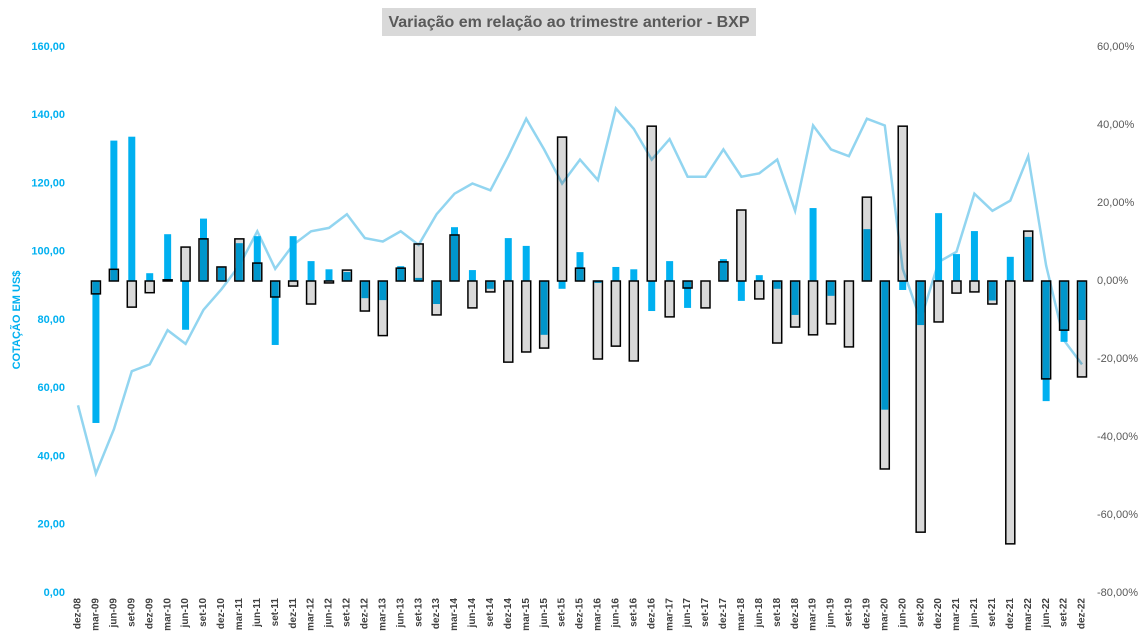 The width and height of the screenshot is (1139, 643). I want to click on x-tick-label: dez-22, so click(1082, 614).